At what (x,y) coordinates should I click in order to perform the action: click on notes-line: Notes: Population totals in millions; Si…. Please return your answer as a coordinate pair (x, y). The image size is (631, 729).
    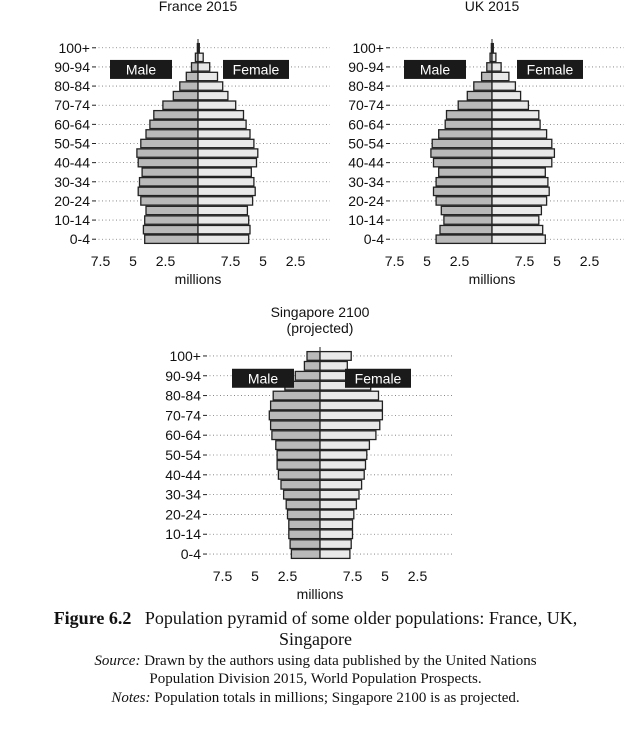
    Looking at the image, I should click on (315, 698).